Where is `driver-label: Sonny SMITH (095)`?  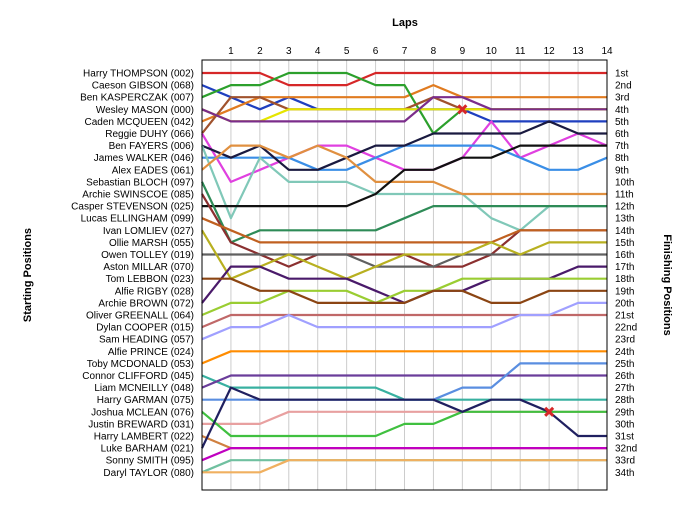
driver-label: Sonny SMITH (095) is located at coordinates (150, 461).